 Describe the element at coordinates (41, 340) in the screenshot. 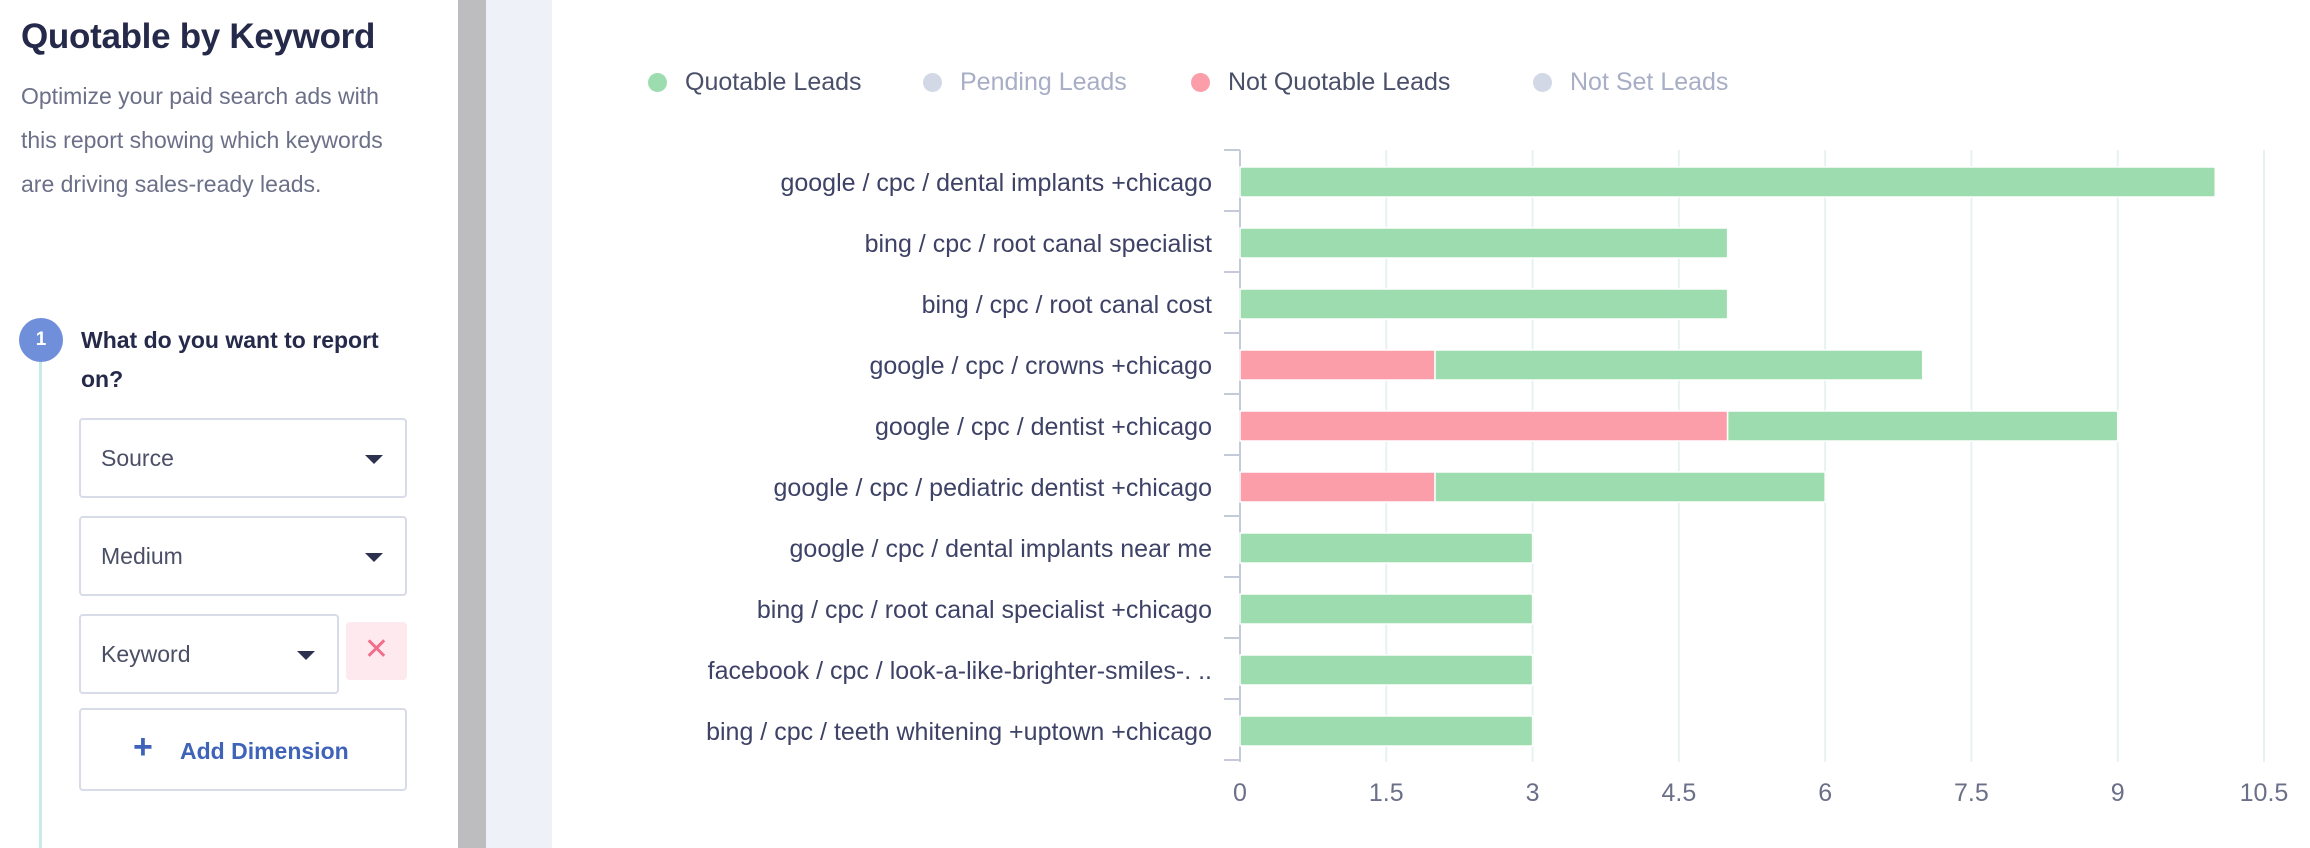

I see `step-number-badge: 1` at that location.